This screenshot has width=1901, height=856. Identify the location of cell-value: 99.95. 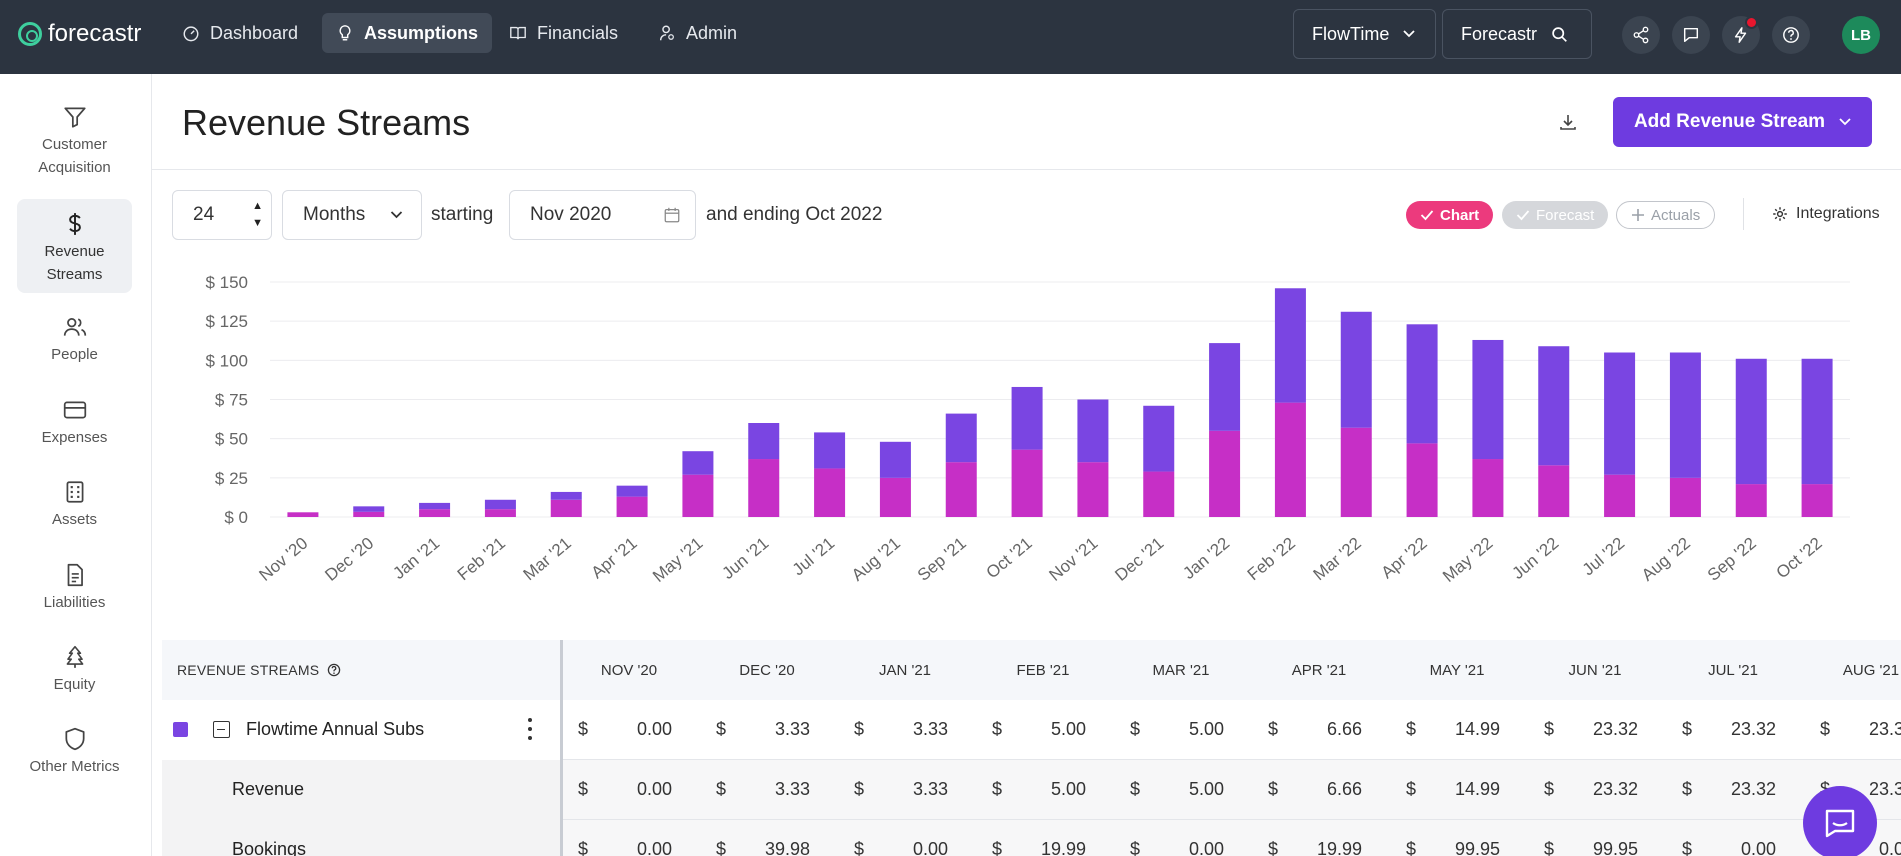
(1477, 847).